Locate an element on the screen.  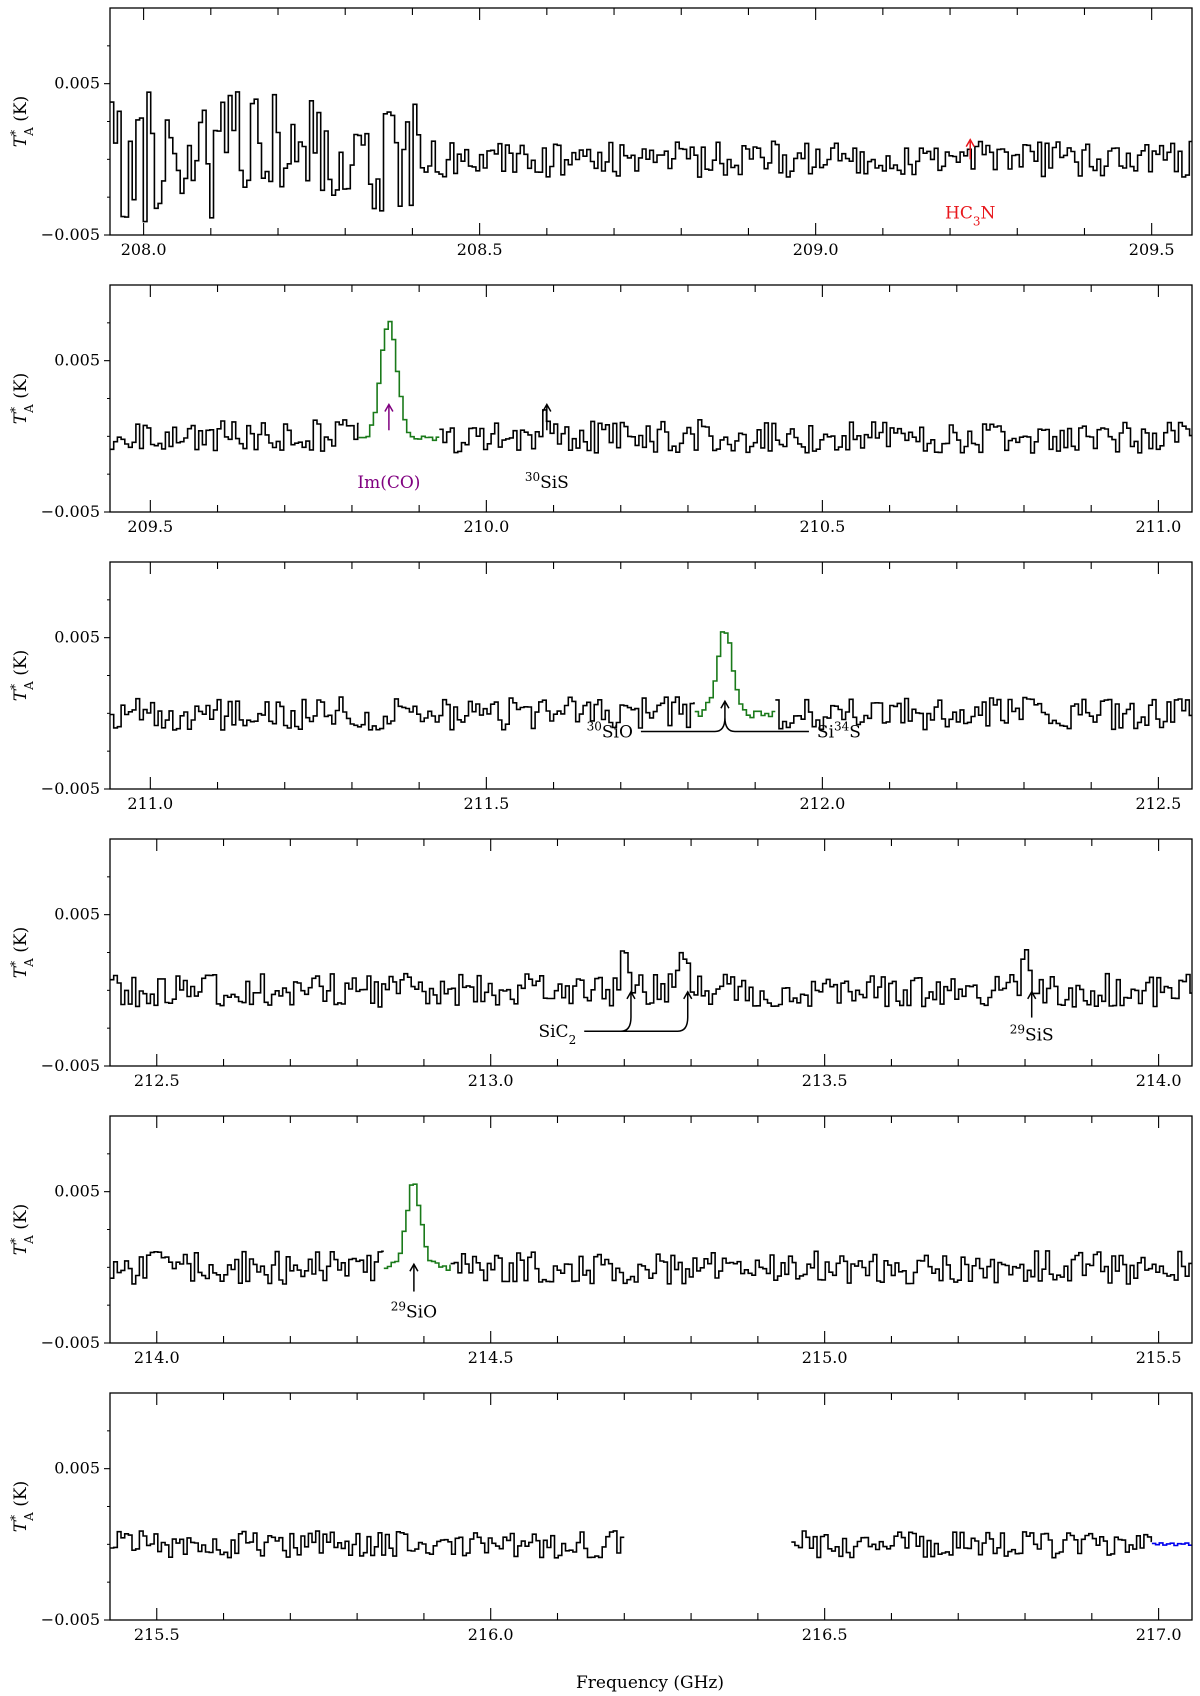
line-annotation-1: 30SiO Si34S is located at coordinates (724, 720).